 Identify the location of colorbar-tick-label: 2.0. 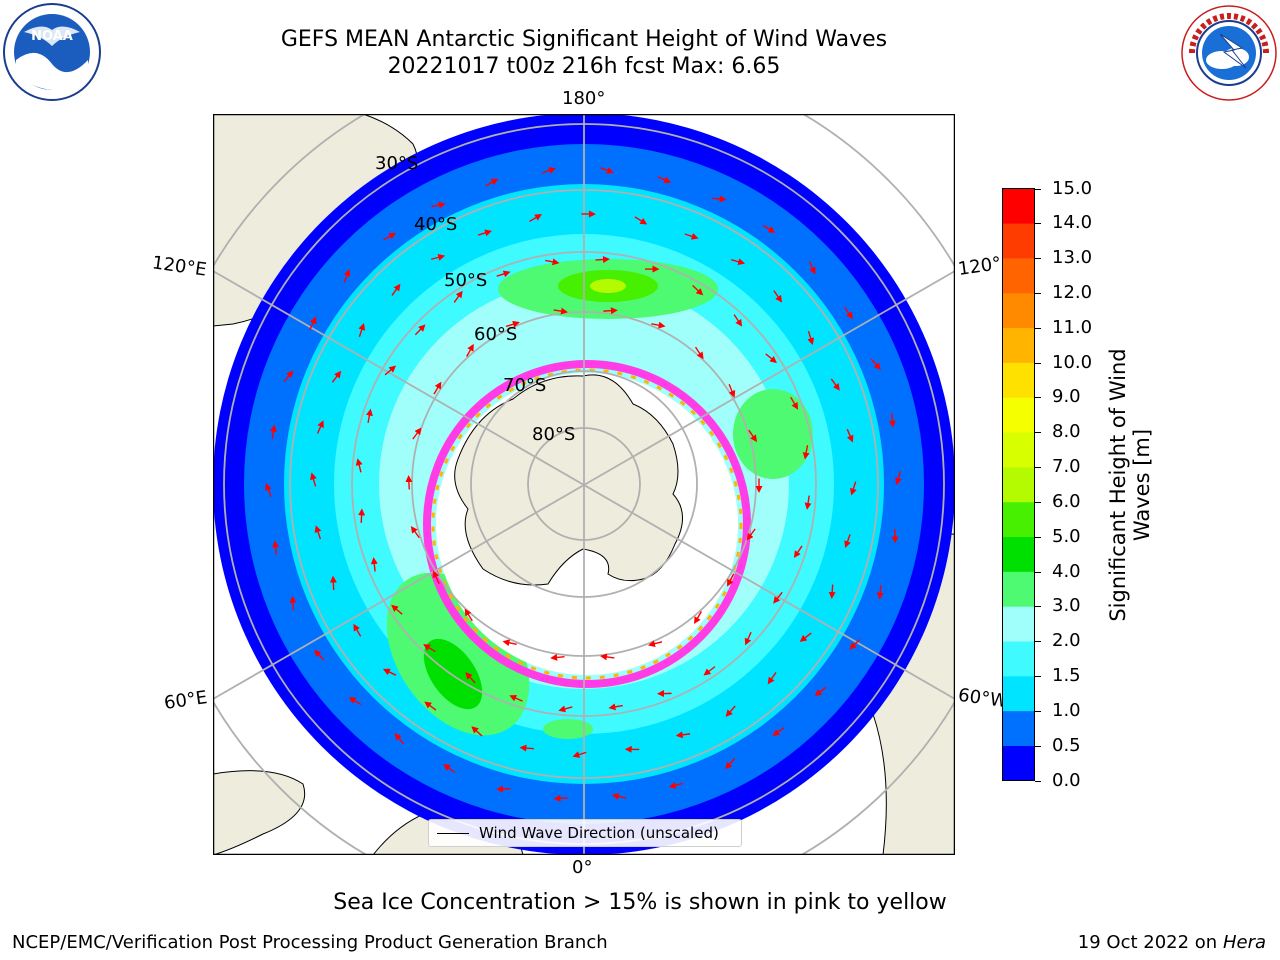
(1066, 641).